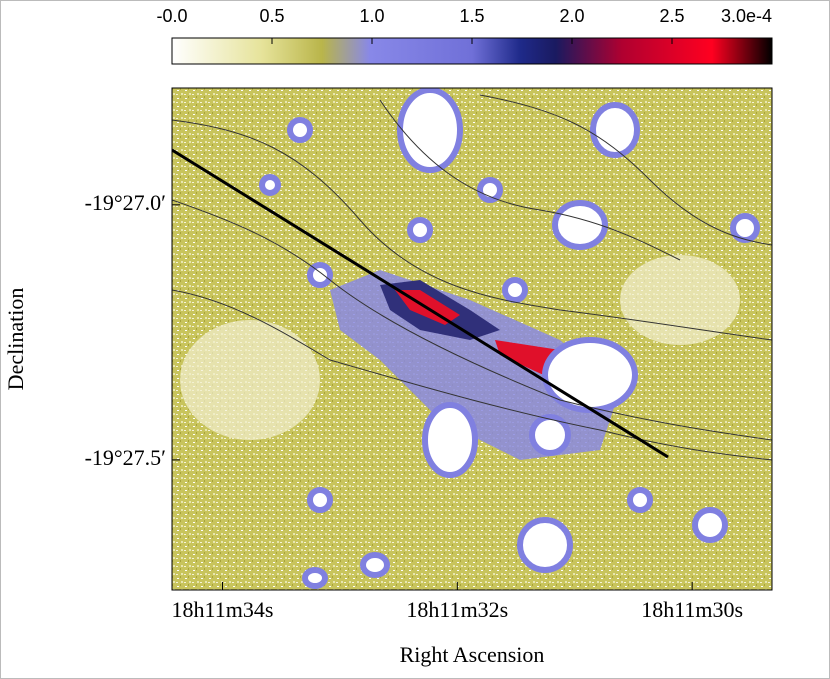  What do you see at coordinates (223, 609) in the screenshot?
I see `x-tick-label: 18h11m34s` at bounding box center [223, 609].